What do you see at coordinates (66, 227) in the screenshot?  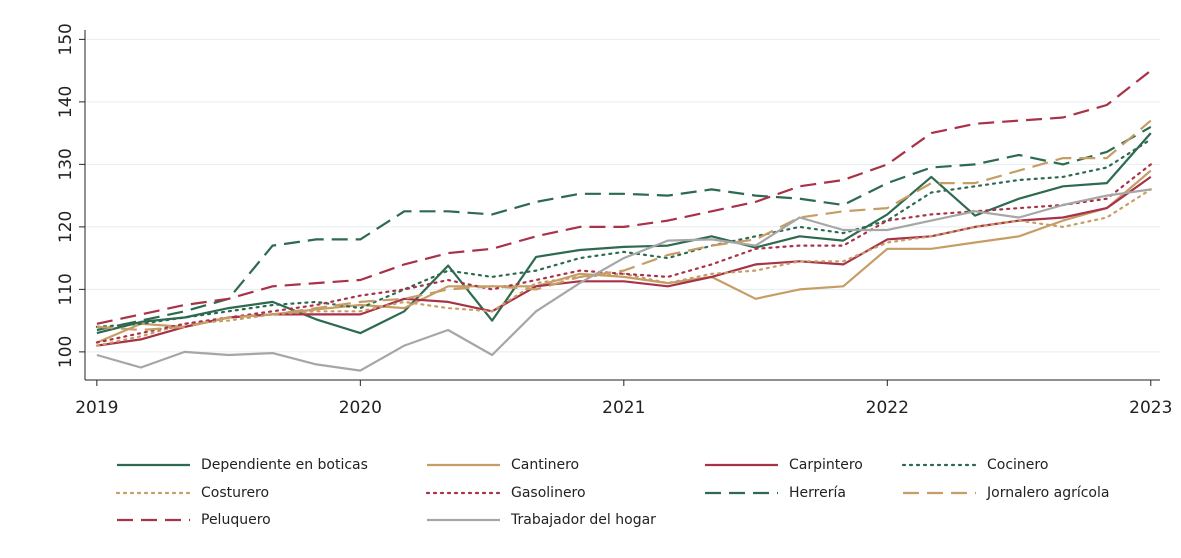 I see `y-tick-label: 120` at bounding box center [66, 227].